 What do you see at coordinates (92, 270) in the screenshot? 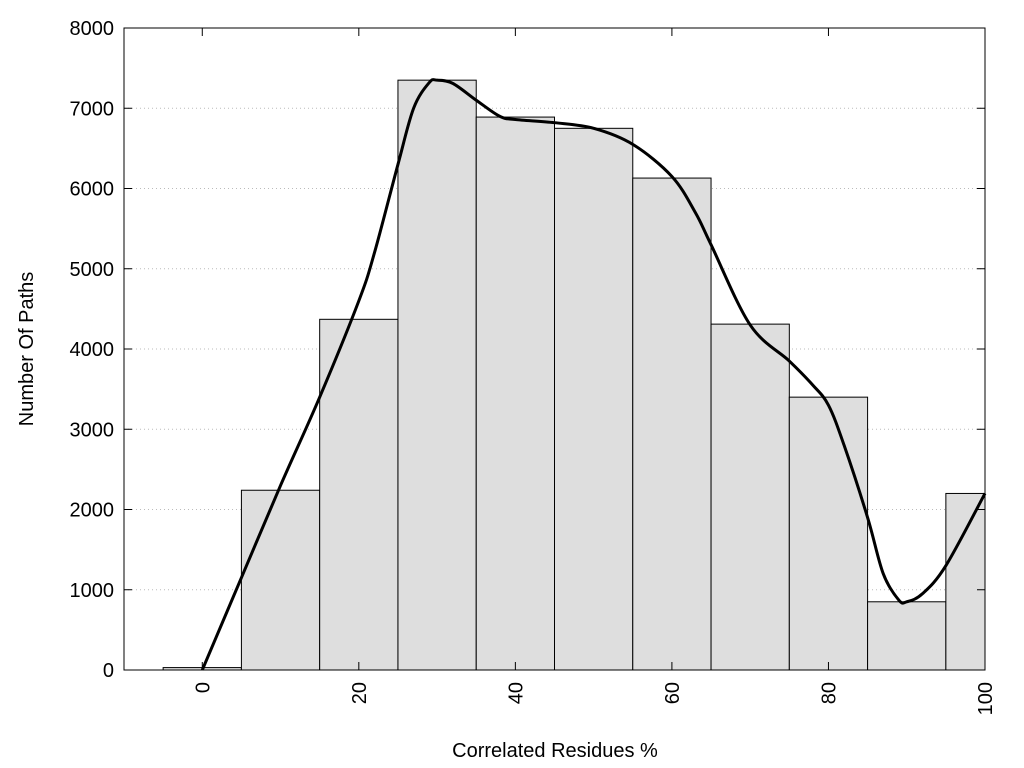
I see `y-tick-label: 5000` at bounding box center [92, 270].